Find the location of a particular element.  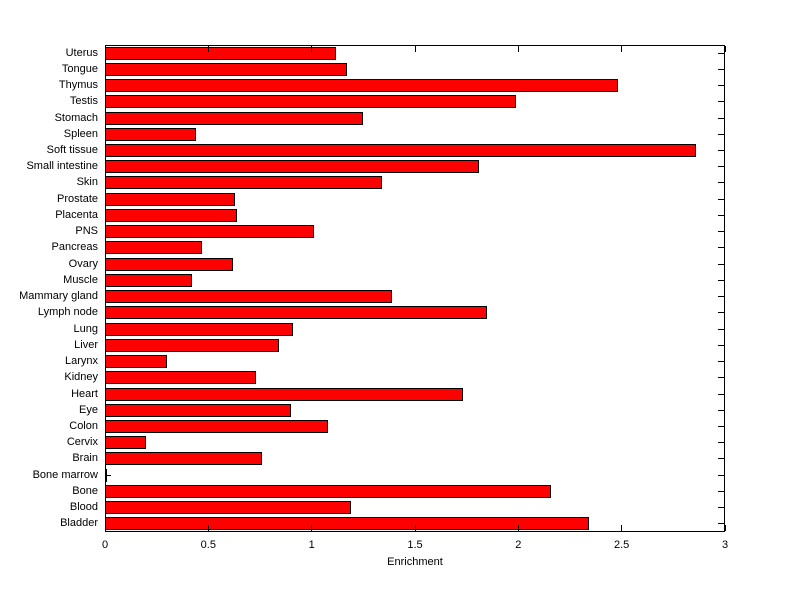

y-axis-label: Thymus is located at coordinates (78, 85).